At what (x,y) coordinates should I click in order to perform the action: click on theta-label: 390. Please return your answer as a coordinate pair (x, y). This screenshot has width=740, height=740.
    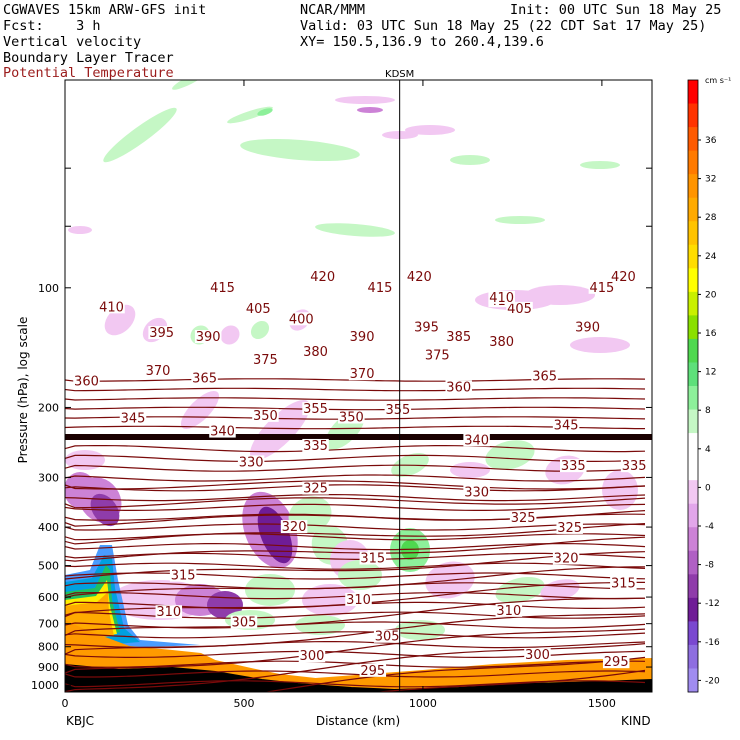
    Looking at the image, I should click on (208, 337).